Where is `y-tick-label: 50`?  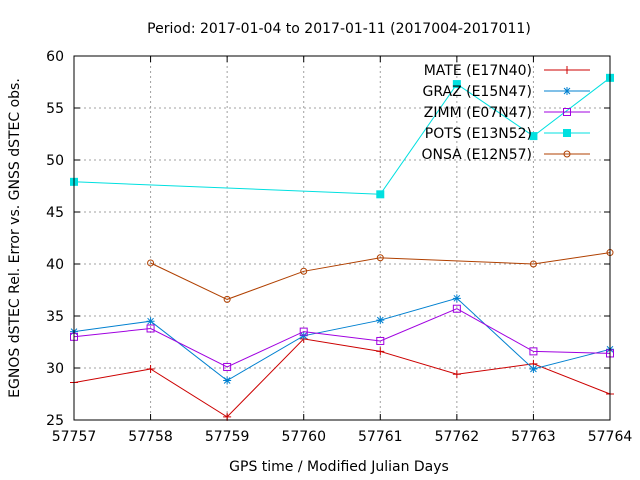 y-tick-label: 50 is located at coordinates (55, 161).